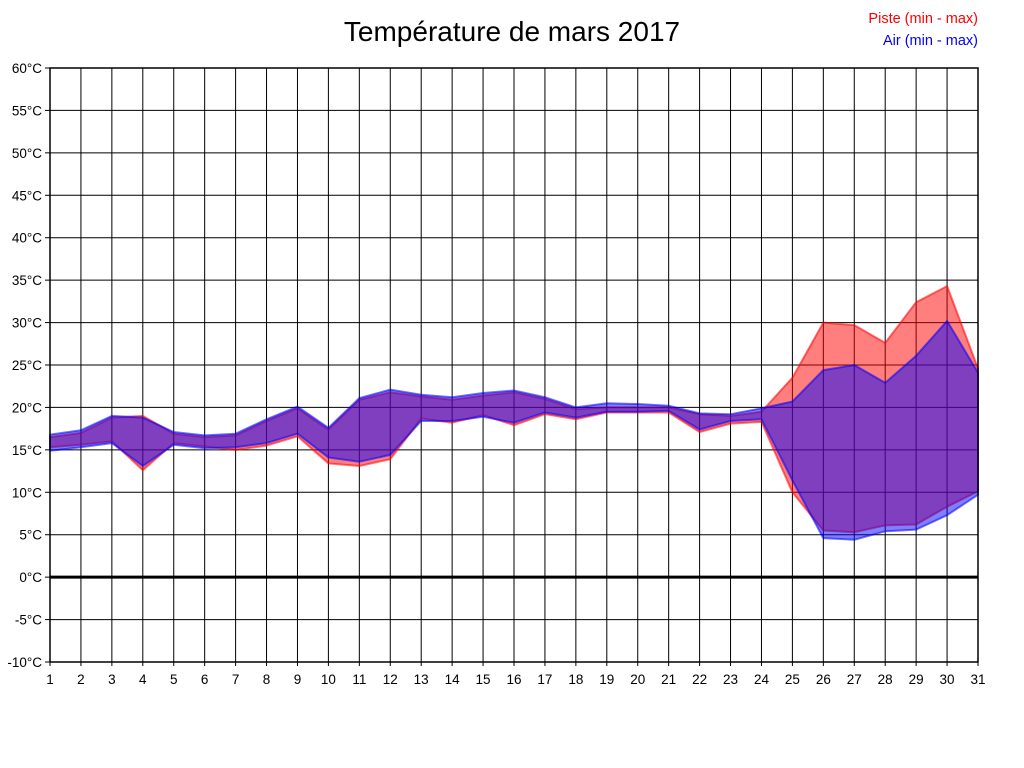 This screenshot has height=768, width=1024. What do you see at coordinates (544, 679) in the screenshot?
I see `x-tick-label: 17` at bounding box center [544, 679].